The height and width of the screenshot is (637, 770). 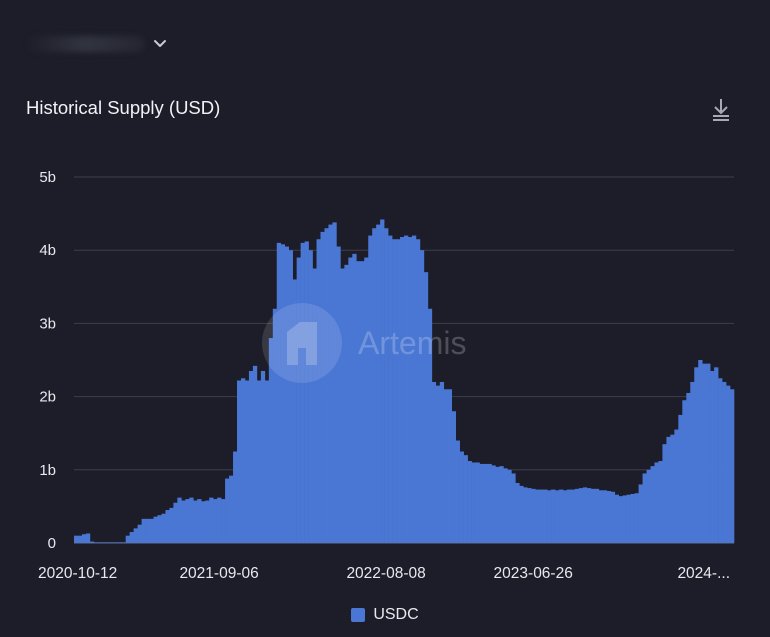 What do you see at coordinates (385, 615) in the screenshot?
I see `chart-legend: USDC` at bounding box center [385, 615].